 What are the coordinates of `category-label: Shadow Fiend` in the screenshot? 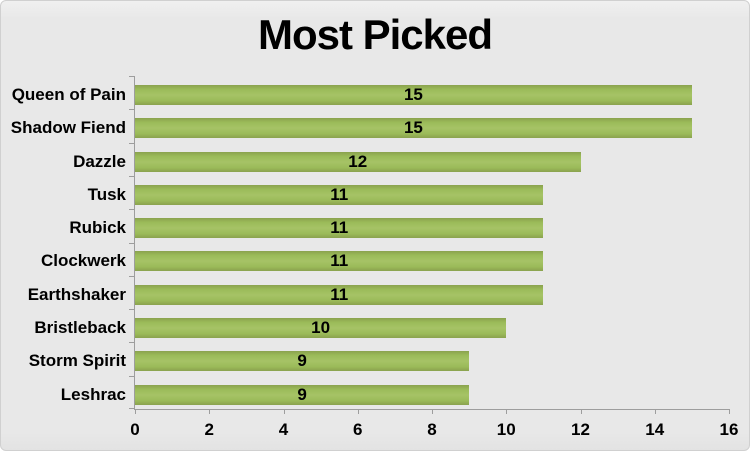 It's located at (68, 128).